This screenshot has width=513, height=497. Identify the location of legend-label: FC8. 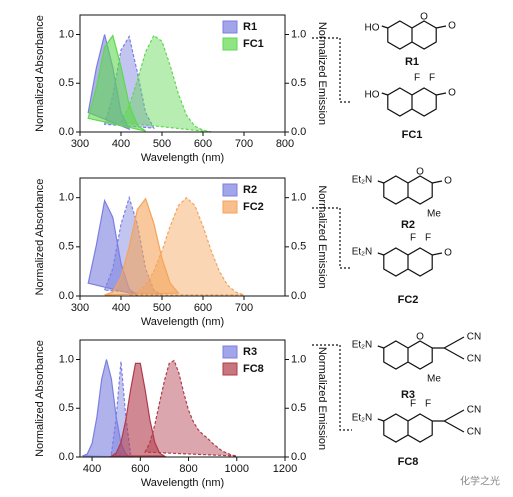
(253, 369).